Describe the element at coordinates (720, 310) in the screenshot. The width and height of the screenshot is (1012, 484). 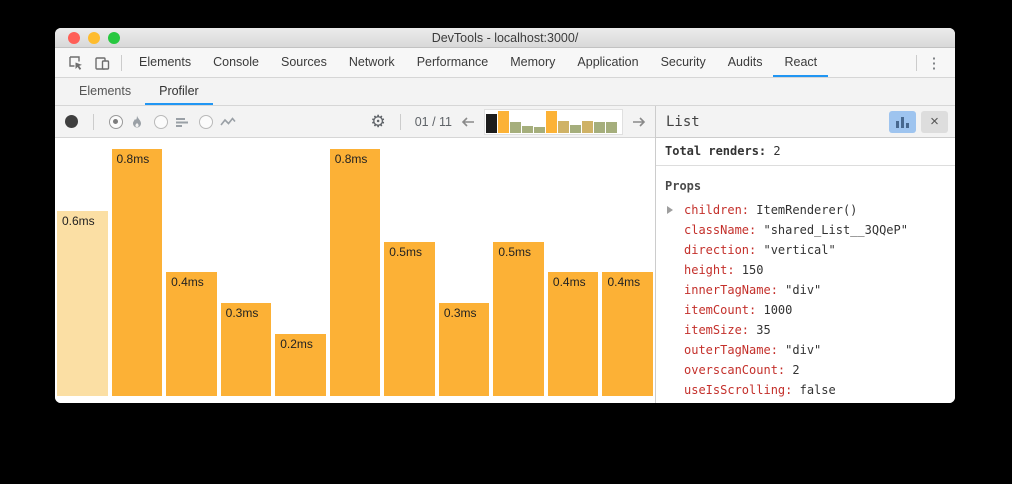
I see `prop-key: itemCount:` at that location.